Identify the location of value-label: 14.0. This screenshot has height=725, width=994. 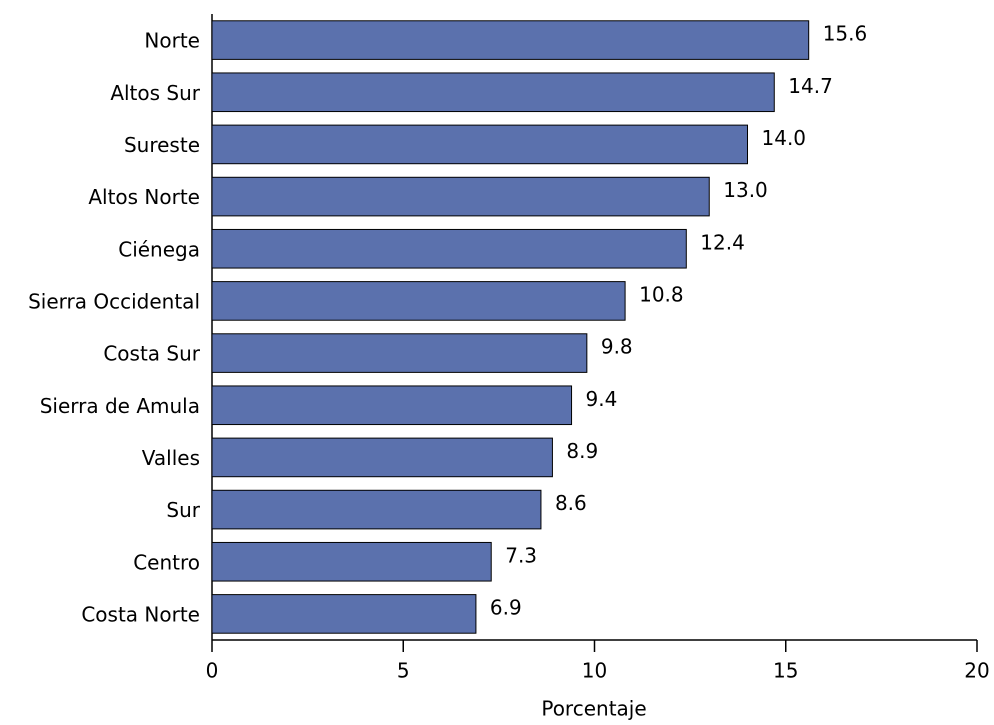
(784, 138).